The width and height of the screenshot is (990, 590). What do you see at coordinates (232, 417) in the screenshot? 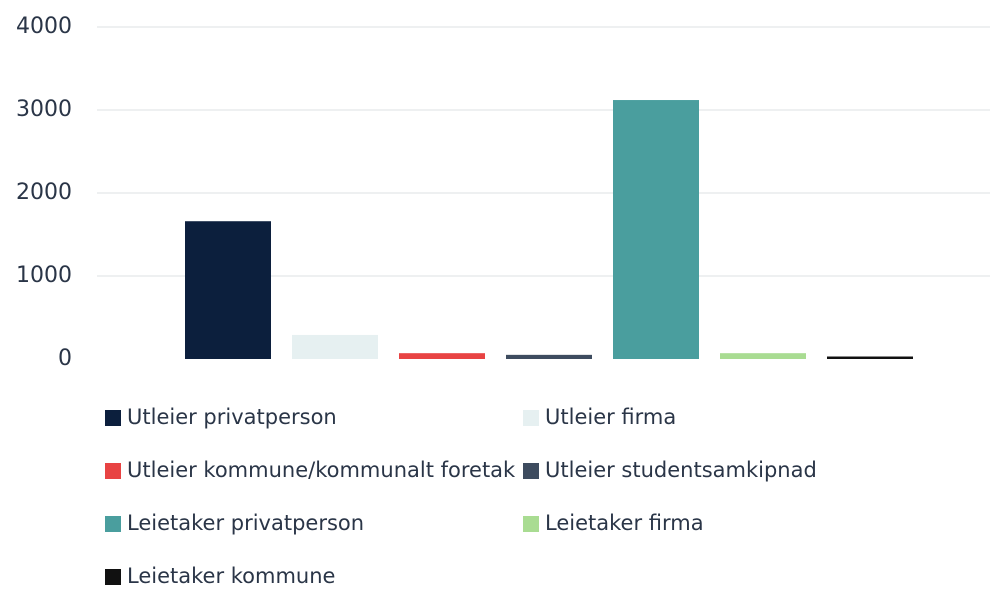
I see `legend-label: Utleier privatperson` at bounding box center [232, 417].